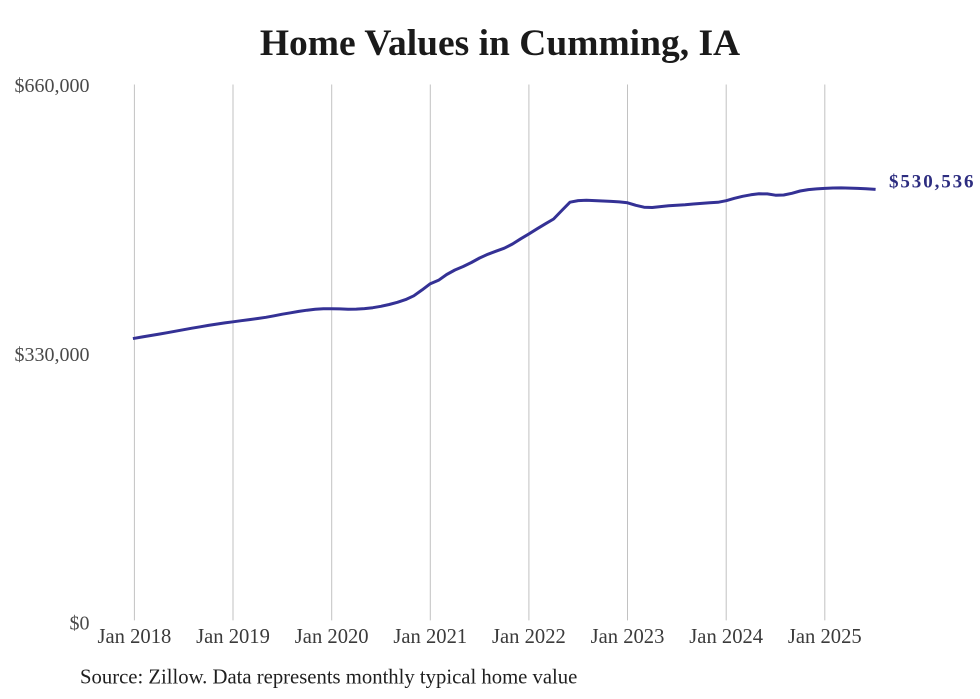 The width and height of the screenshot is (980, 699). What do you see at coordinates (932, 182) in the screenshot?
I see `svg-text: $530,536` at bounding box center [932, 182].